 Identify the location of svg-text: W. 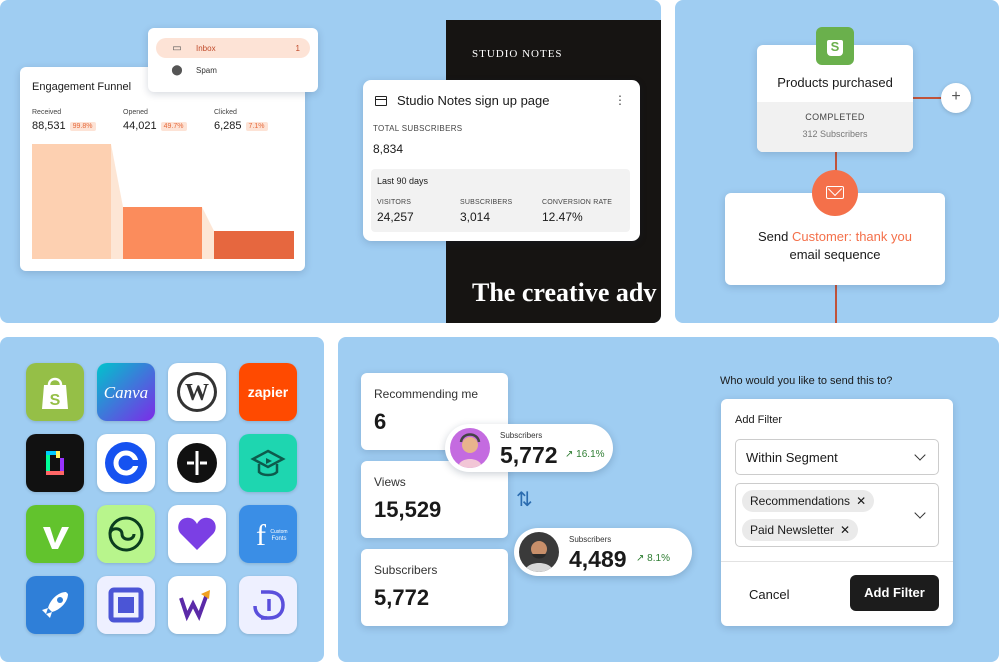
(197, 393).